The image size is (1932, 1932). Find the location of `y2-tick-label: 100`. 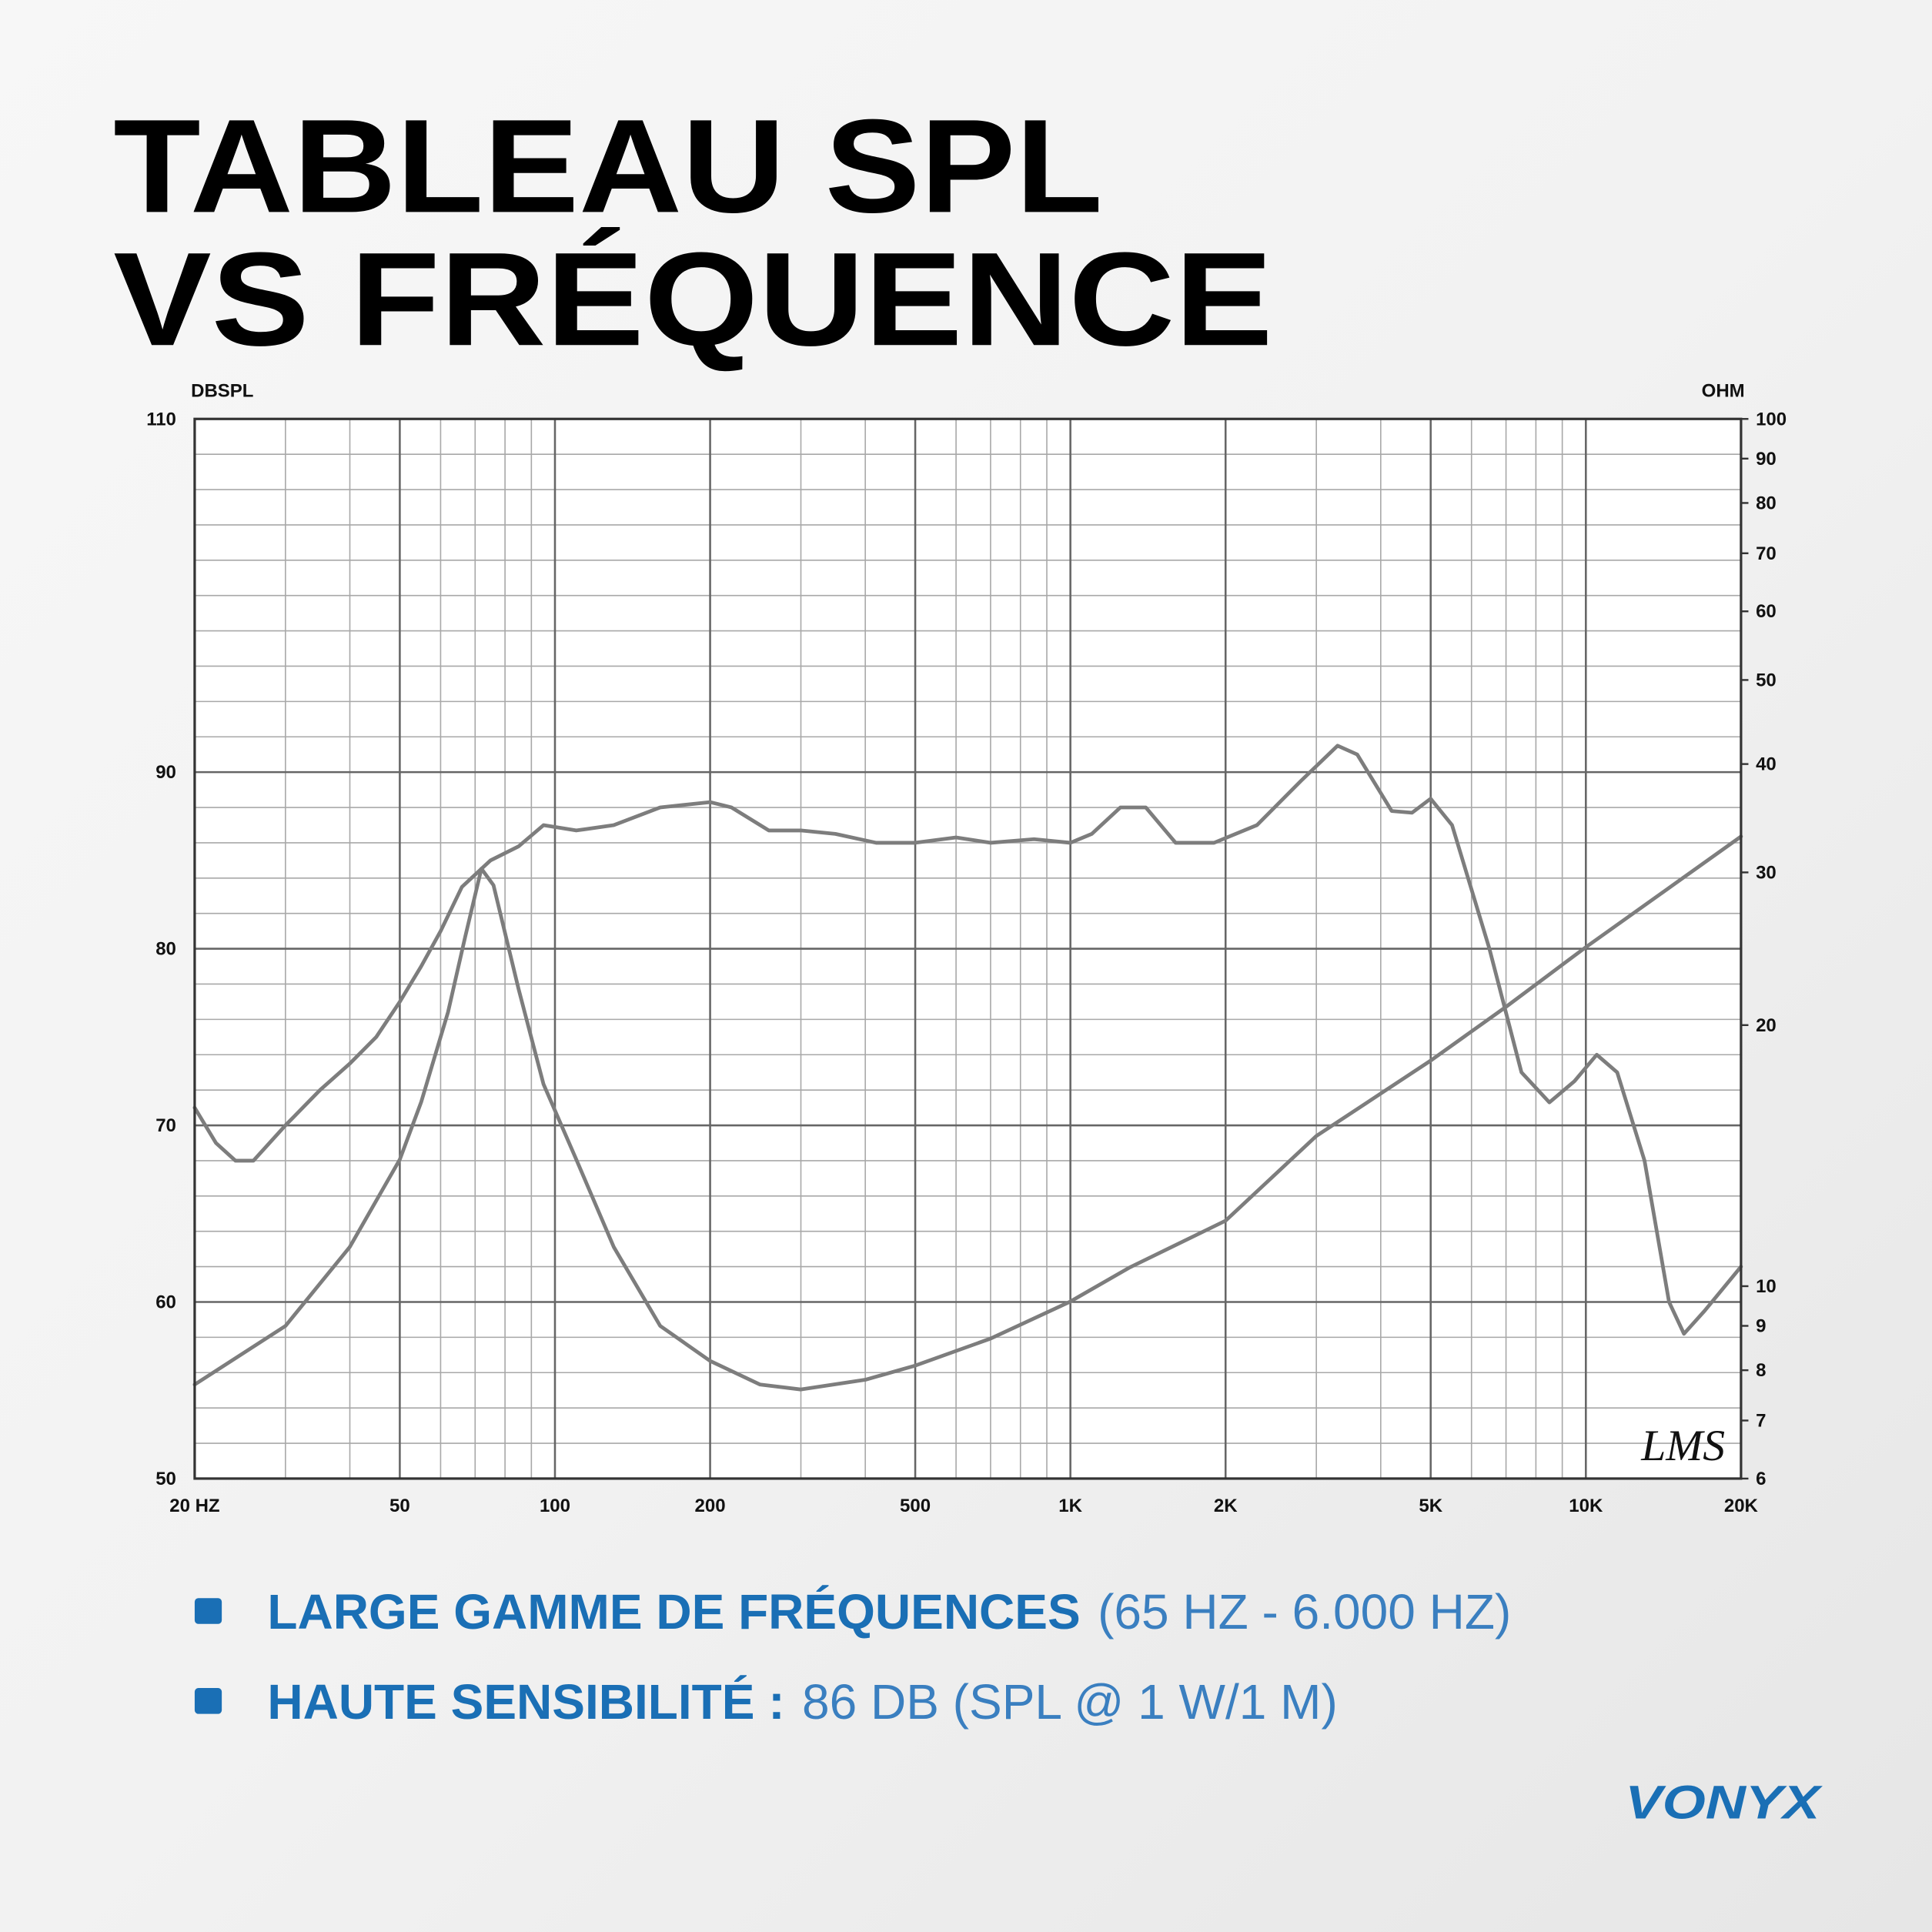

y2-tick-label: 100 is located at coordinates (1772, 419).